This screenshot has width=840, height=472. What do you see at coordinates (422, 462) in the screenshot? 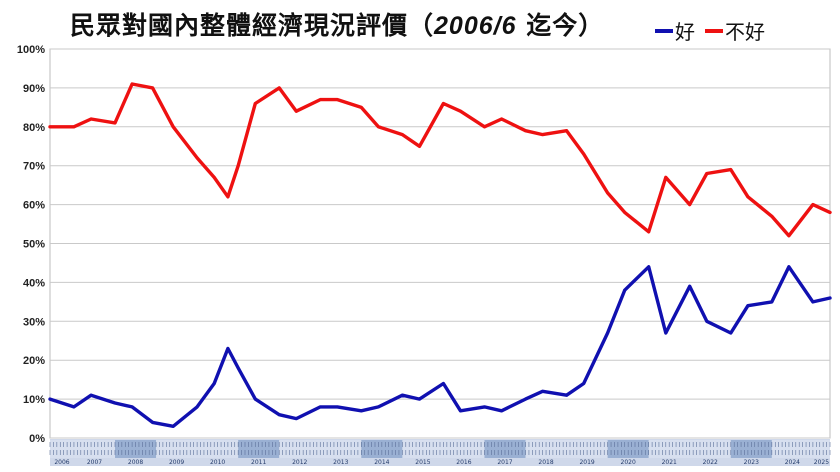
I see `x-year-label: 2015` at bounding box center [422, 462].